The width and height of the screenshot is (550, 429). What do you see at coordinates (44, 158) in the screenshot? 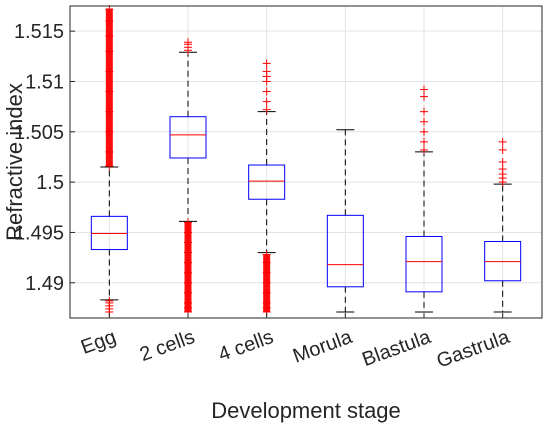
I see `y-axis-ticks: 1.49 1.495 1.5 1.505 1.51 1.515` at bounding box center [44, 158].